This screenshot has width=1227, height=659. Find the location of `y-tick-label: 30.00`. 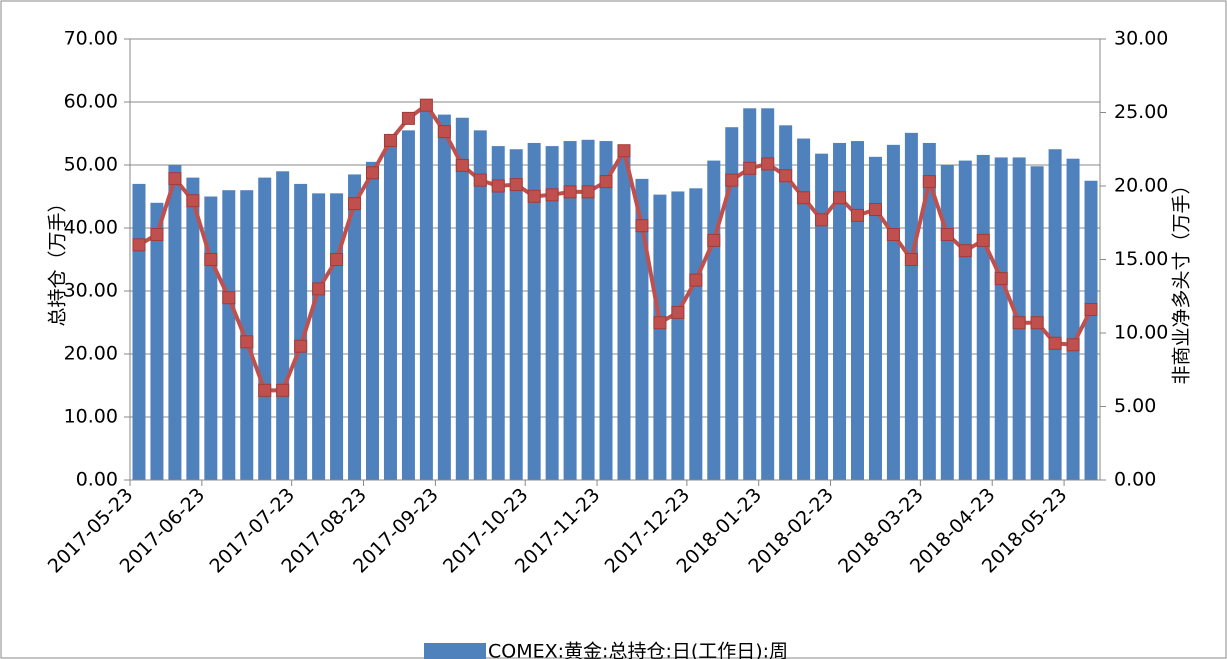

y-tick-label: 30.00 is located at coordinates (91, 291).